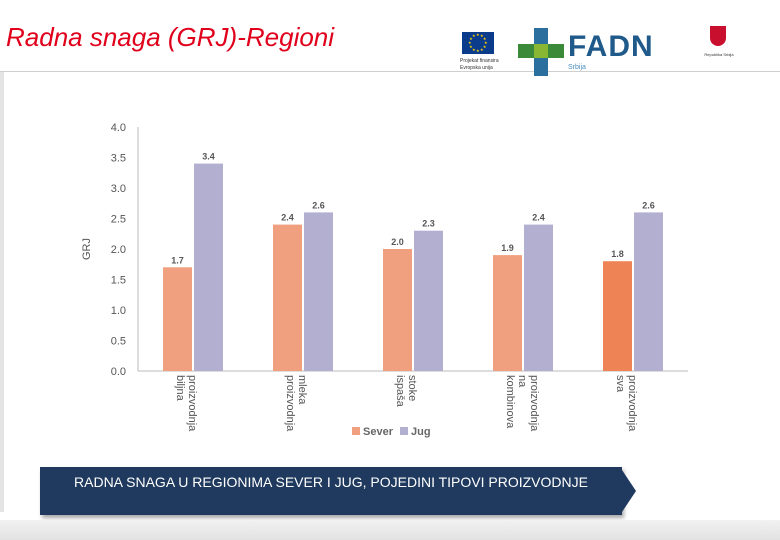  Describe the element at coordinates (118, 372) in the screenshot. I see `y-tick-label: 0.0` at that location.